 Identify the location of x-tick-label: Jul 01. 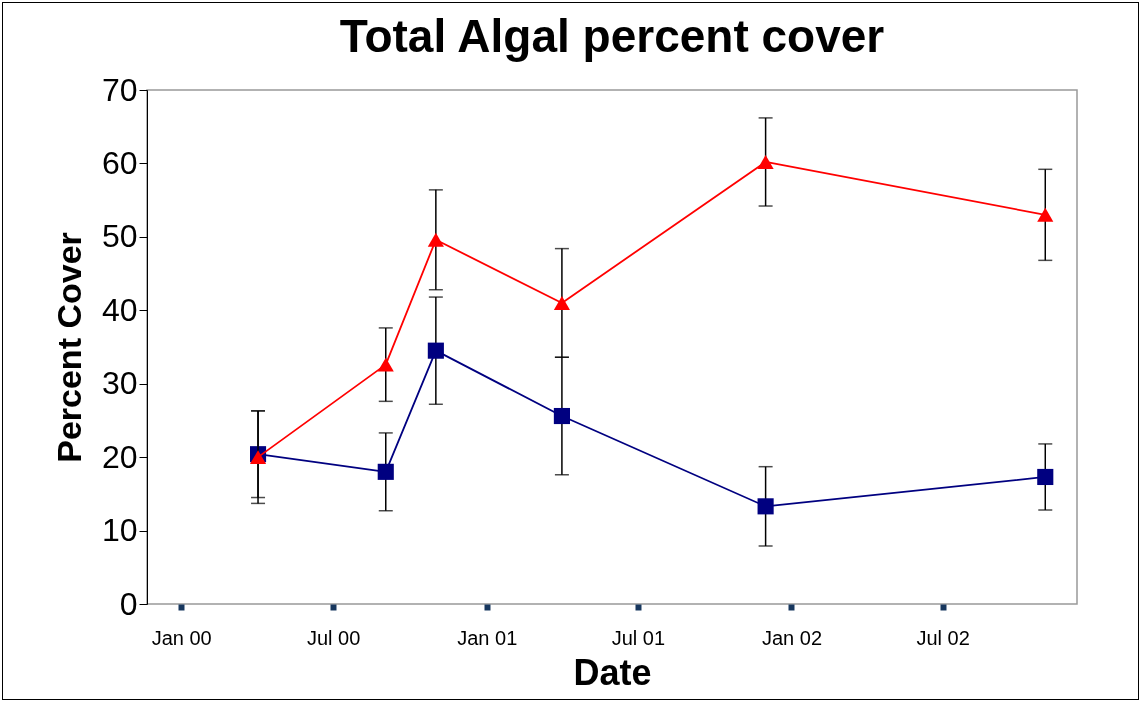
(638, 637).